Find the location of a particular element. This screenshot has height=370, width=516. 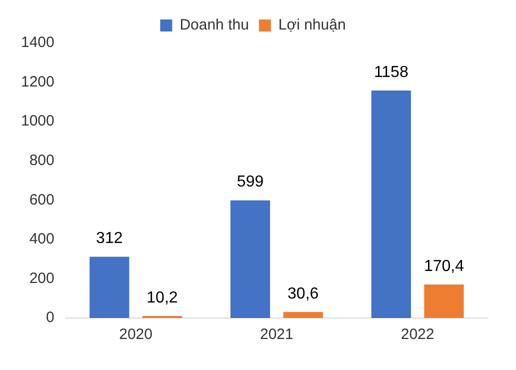

data-label: 170,4 is located at coordinates (444, 266).